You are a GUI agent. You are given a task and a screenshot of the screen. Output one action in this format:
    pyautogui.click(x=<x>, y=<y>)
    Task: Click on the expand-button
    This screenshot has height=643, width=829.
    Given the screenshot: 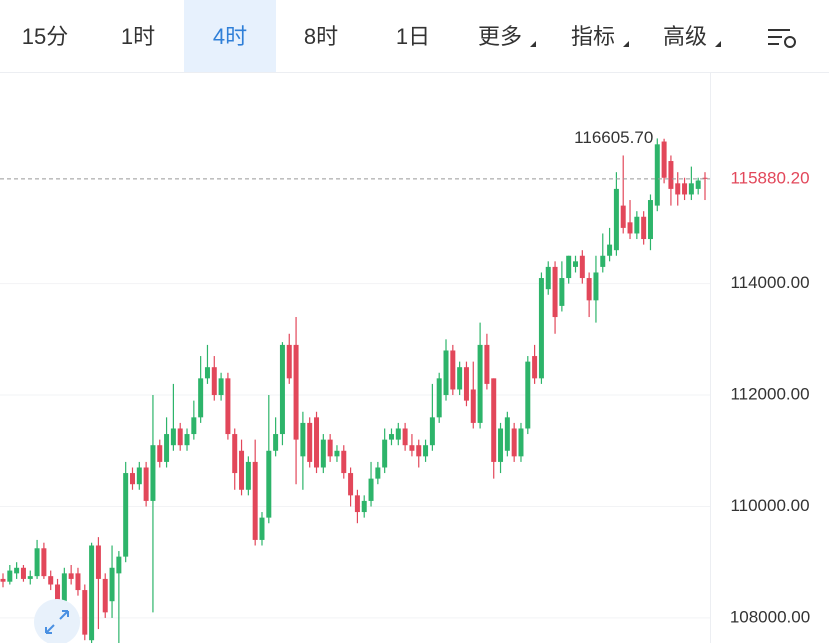 What is the action you would take?
    pyautogui.click(x=57, y=621)
    